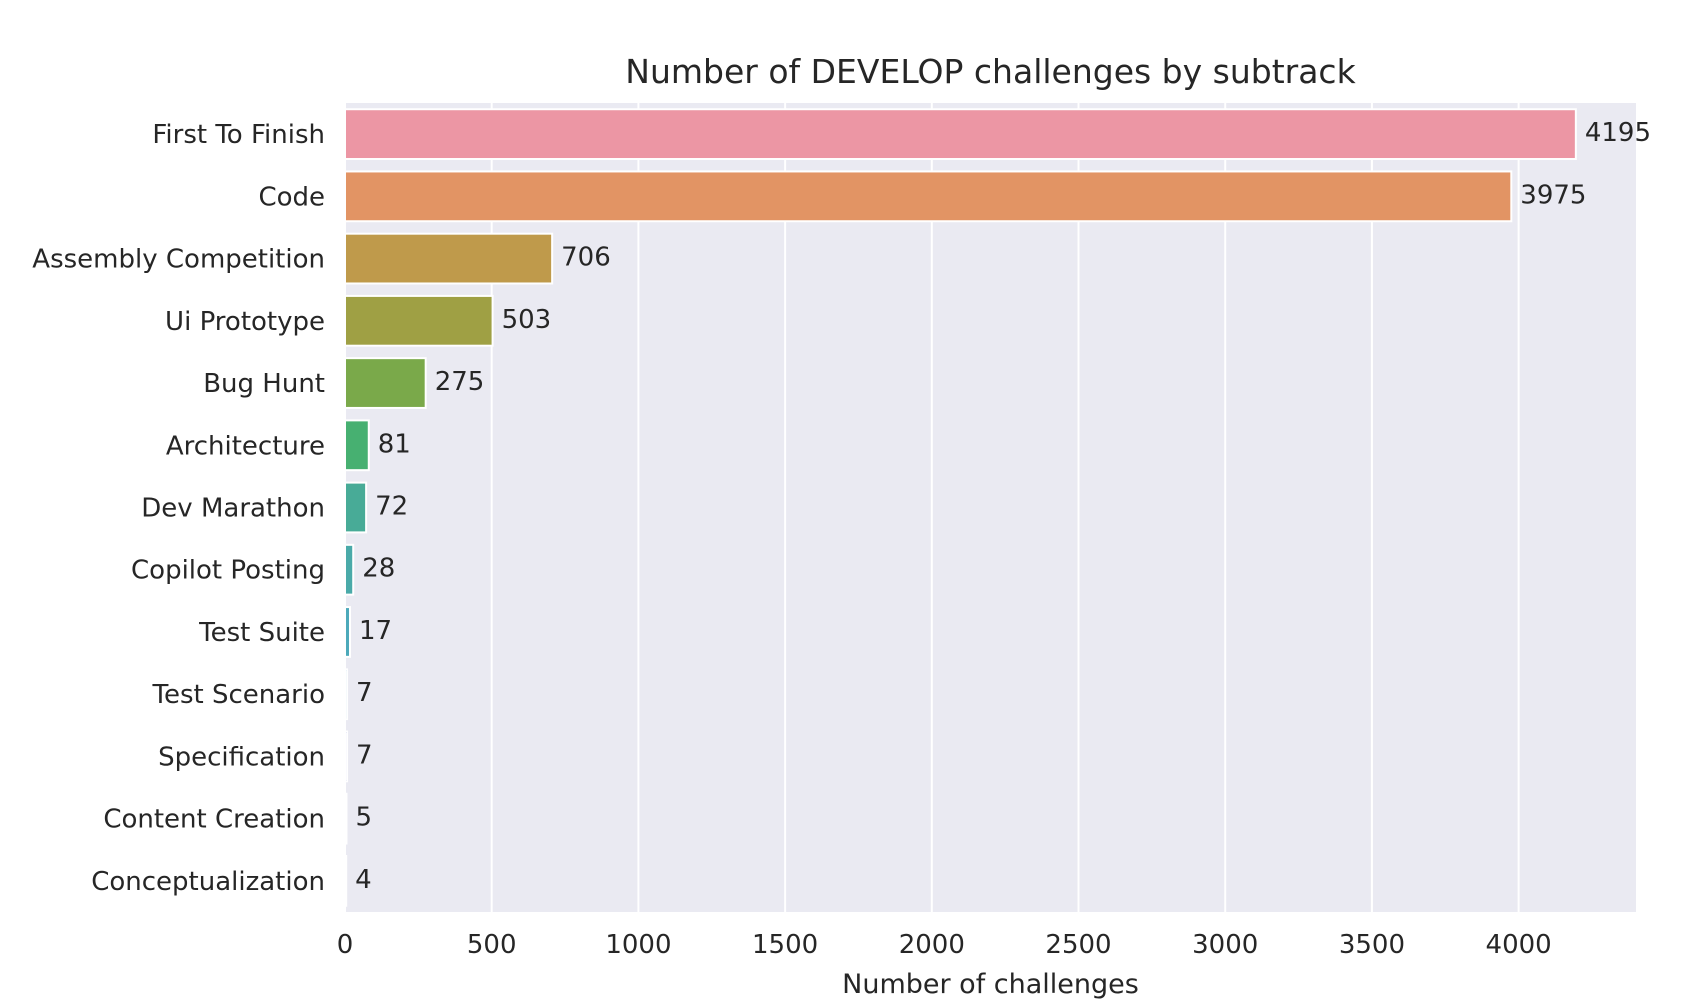 Image resolution: width=1700 pixels, height=1004 pixels. What do you see at coordinates (345, 945) in the screenshot?
I see `x-tick-label: 0` at bounding box center [345, 945].